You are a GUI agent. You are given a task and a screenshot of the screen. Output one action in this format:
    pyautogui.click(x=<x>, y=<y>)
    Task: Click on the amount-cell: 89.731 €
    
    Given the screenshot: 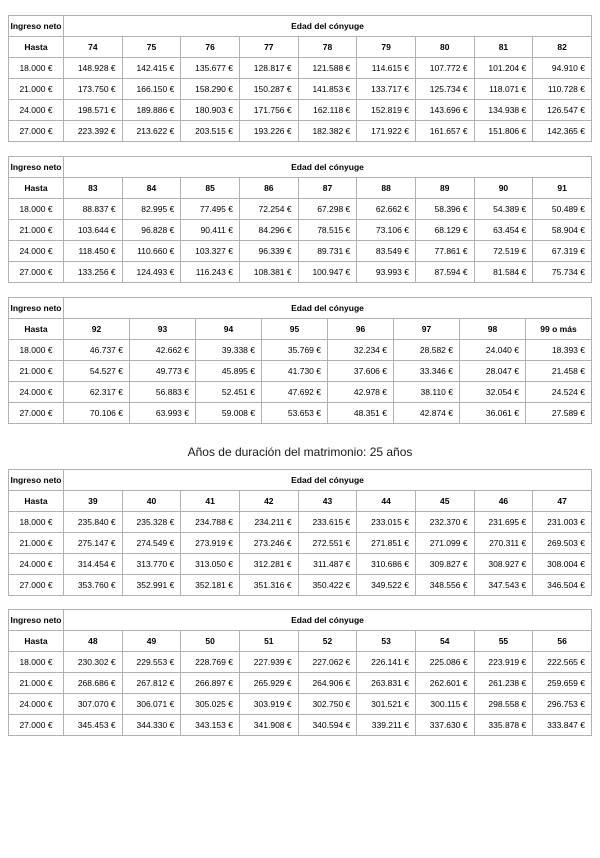 What is the action you would take?
    pyautogui.click(x=327, y=251)
    